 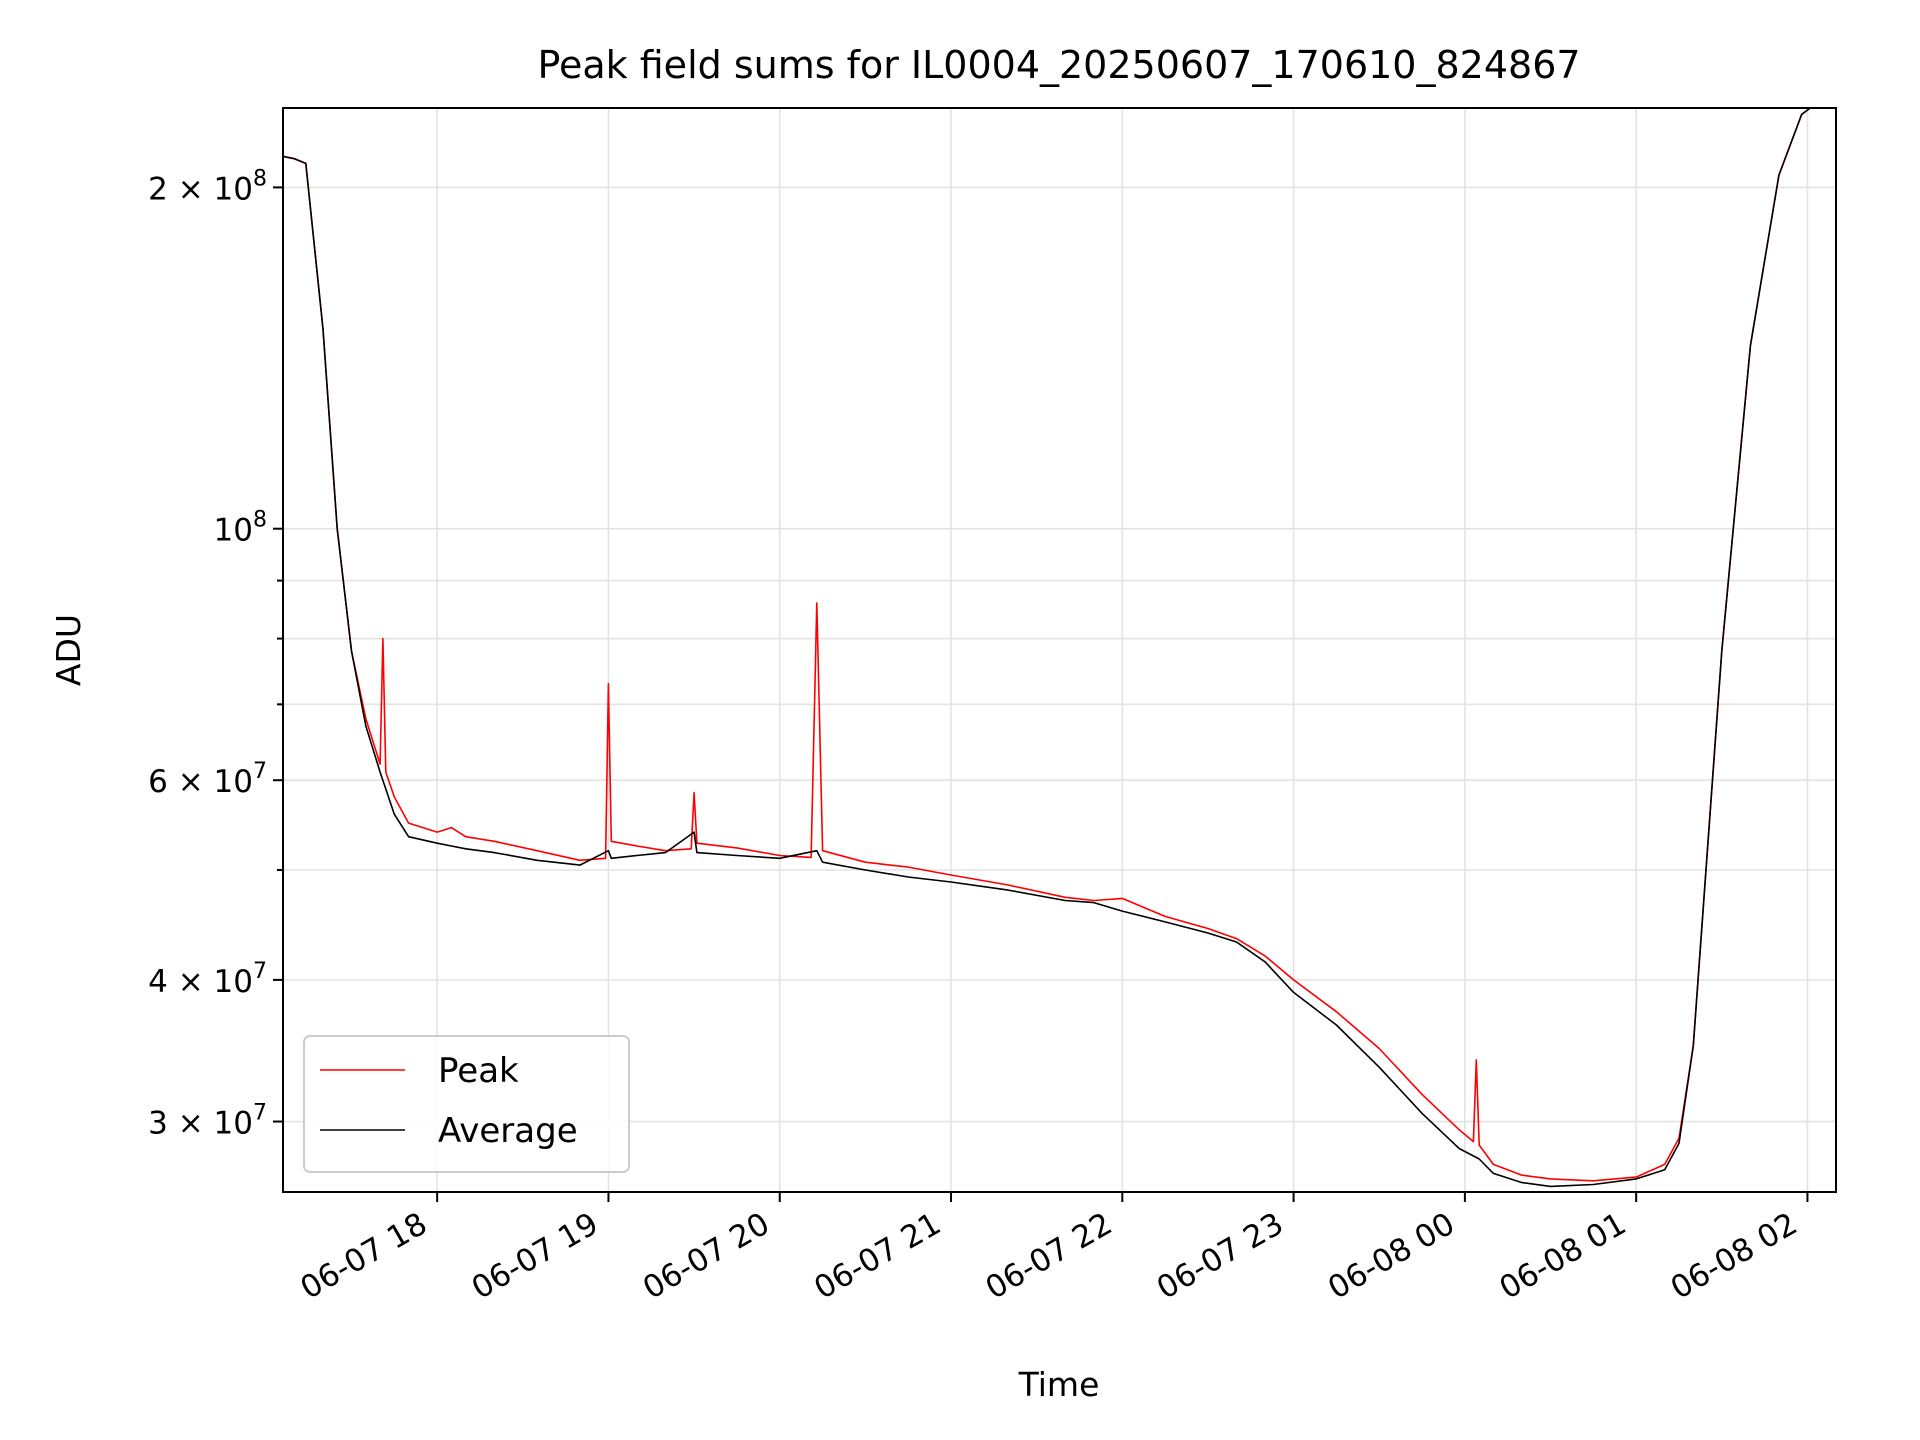 I want to click on y-tick-label: 3 × 107, so click(x=207, y=1121).